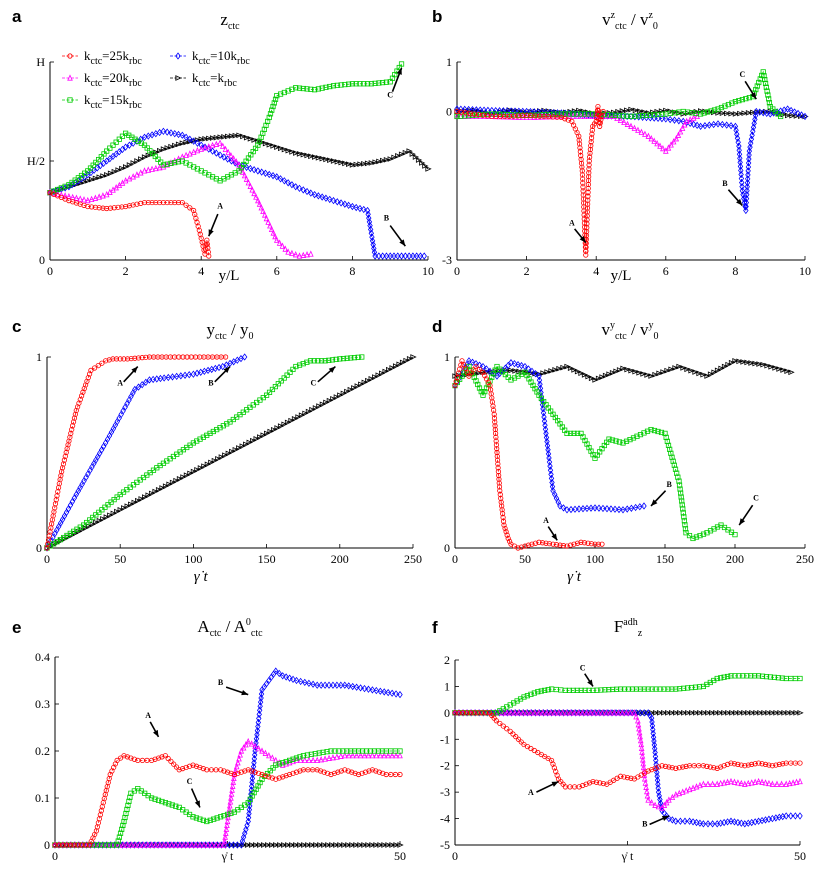  What do you see at coordinates (16, 326) in the screenshot?
I see `panel-letter: c` at bounding box center [16, 326].